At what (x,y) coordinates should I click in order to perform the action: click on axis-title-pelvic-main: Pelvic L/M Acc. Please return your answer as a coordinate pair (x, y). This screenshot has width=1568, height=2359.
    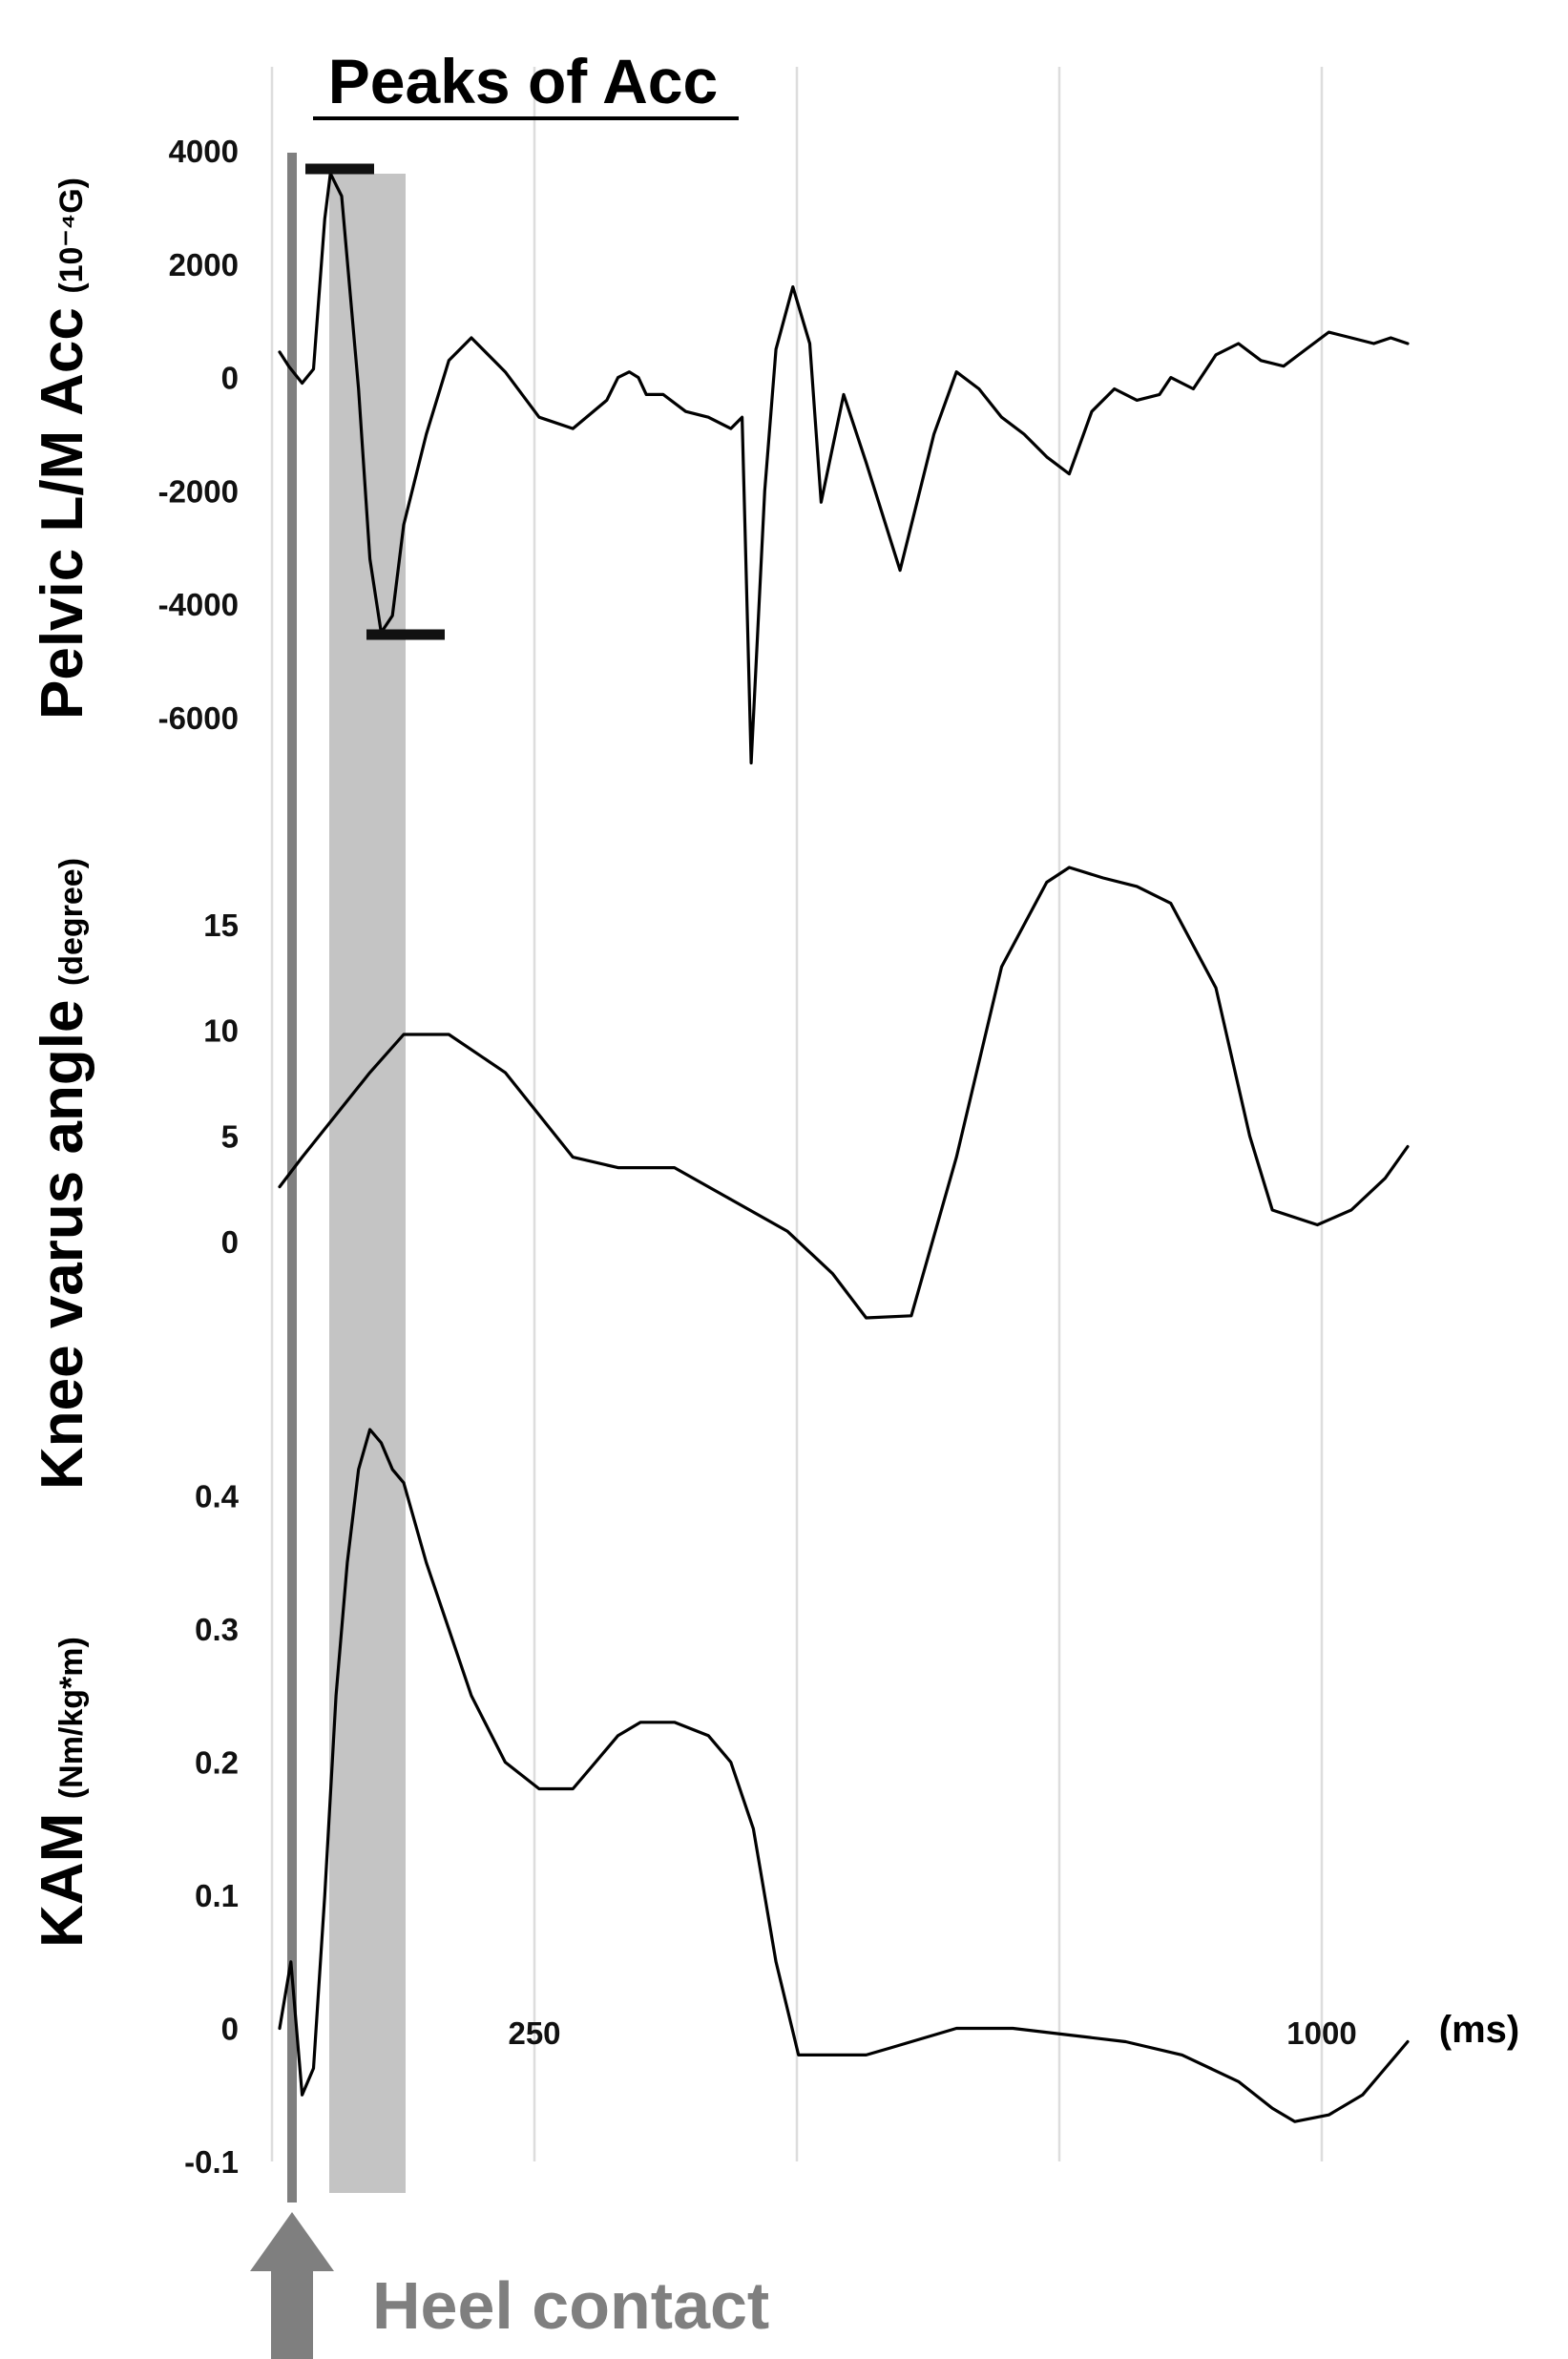
    Looking at the image, I should click on (62, 513).